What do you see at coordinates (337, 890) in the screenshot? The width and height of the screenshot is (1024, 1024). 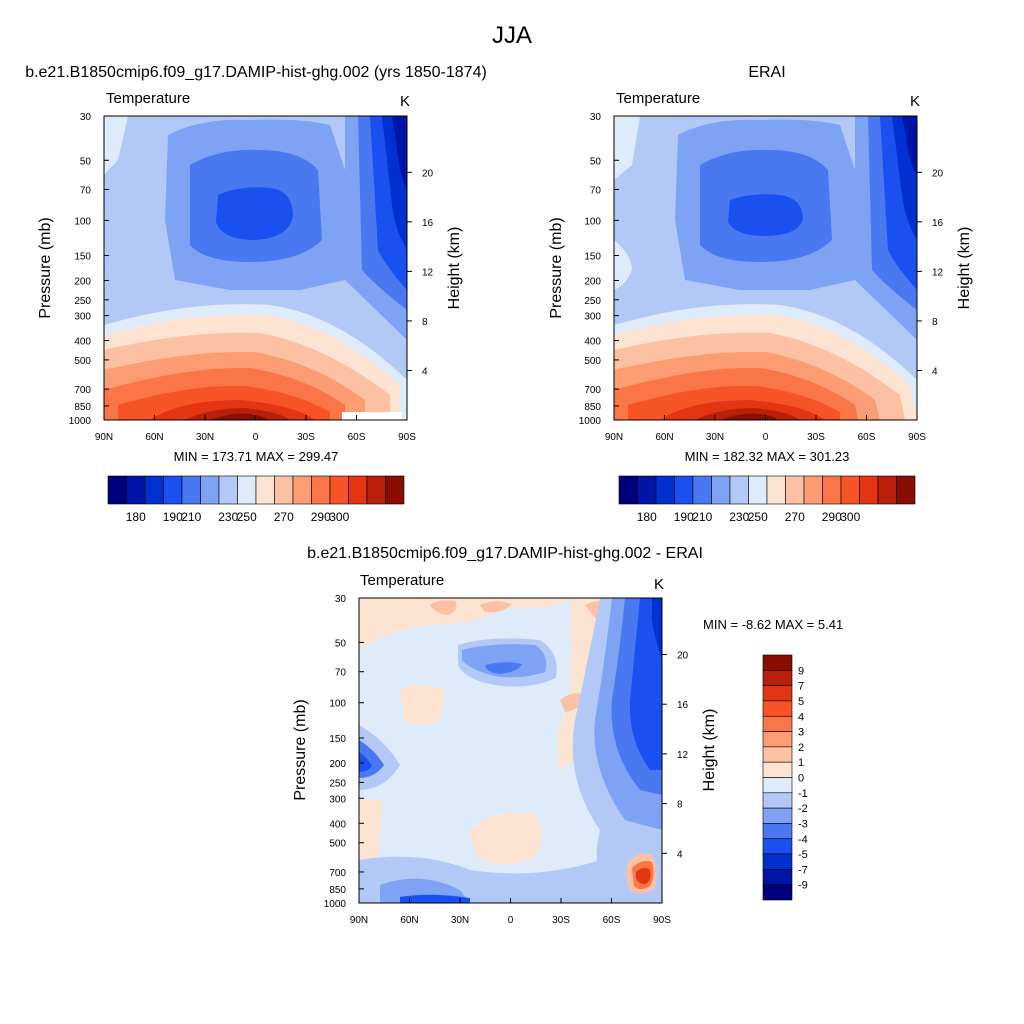 I see `y-tick-label: 850` at bounding box center [337, 890].